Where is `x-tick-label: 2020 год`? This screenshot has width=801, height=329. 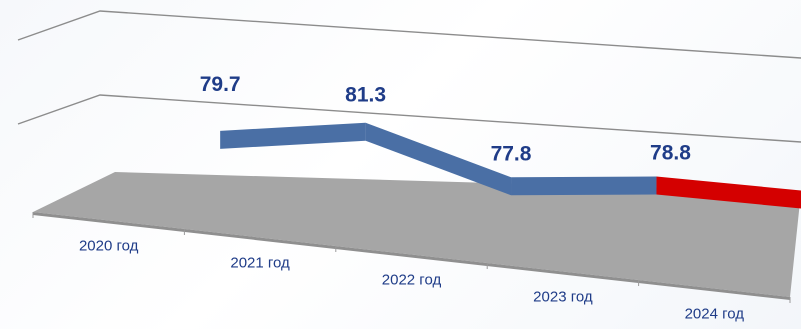 x-tick-label: 2020 год is located at coordinates (109, 246).